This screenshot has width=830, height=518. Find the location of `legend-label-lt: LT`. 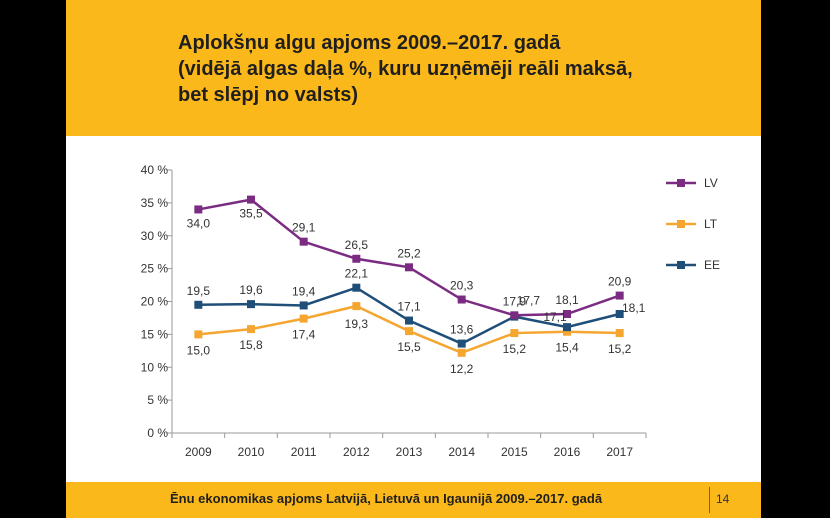

legend-label-lt: LT is located at coordinates (711, 224).